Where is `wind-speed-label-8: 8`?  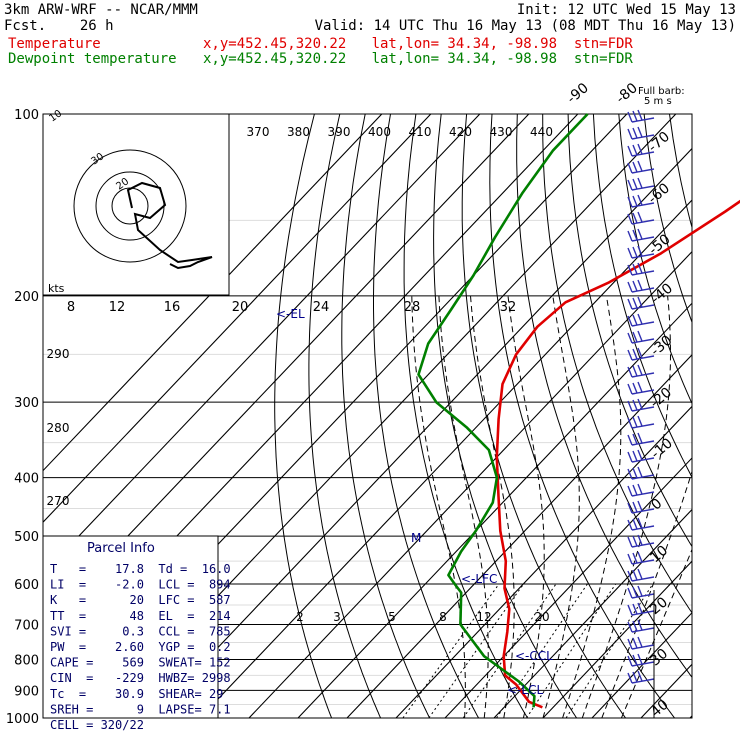
wind-speed-label-8: 8 is located at coordinates (71, 307).